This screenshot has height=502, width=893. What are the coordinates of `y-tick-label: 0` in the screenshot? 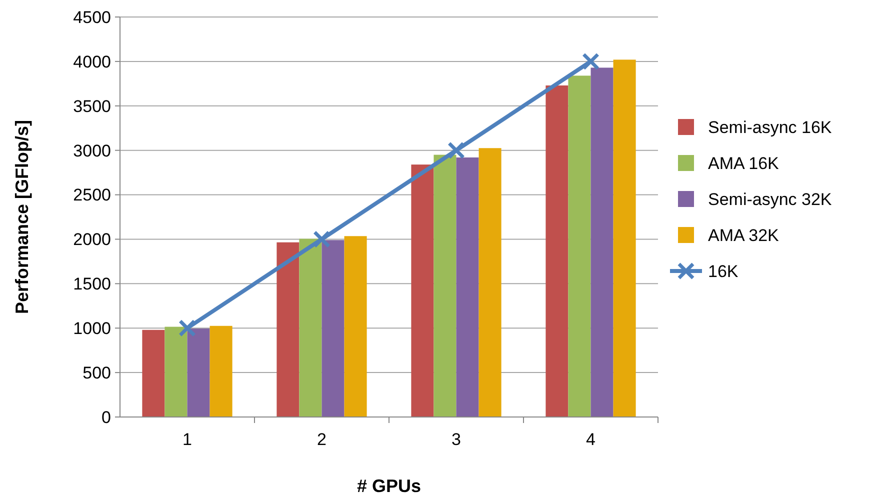 It's located at (106, 417).